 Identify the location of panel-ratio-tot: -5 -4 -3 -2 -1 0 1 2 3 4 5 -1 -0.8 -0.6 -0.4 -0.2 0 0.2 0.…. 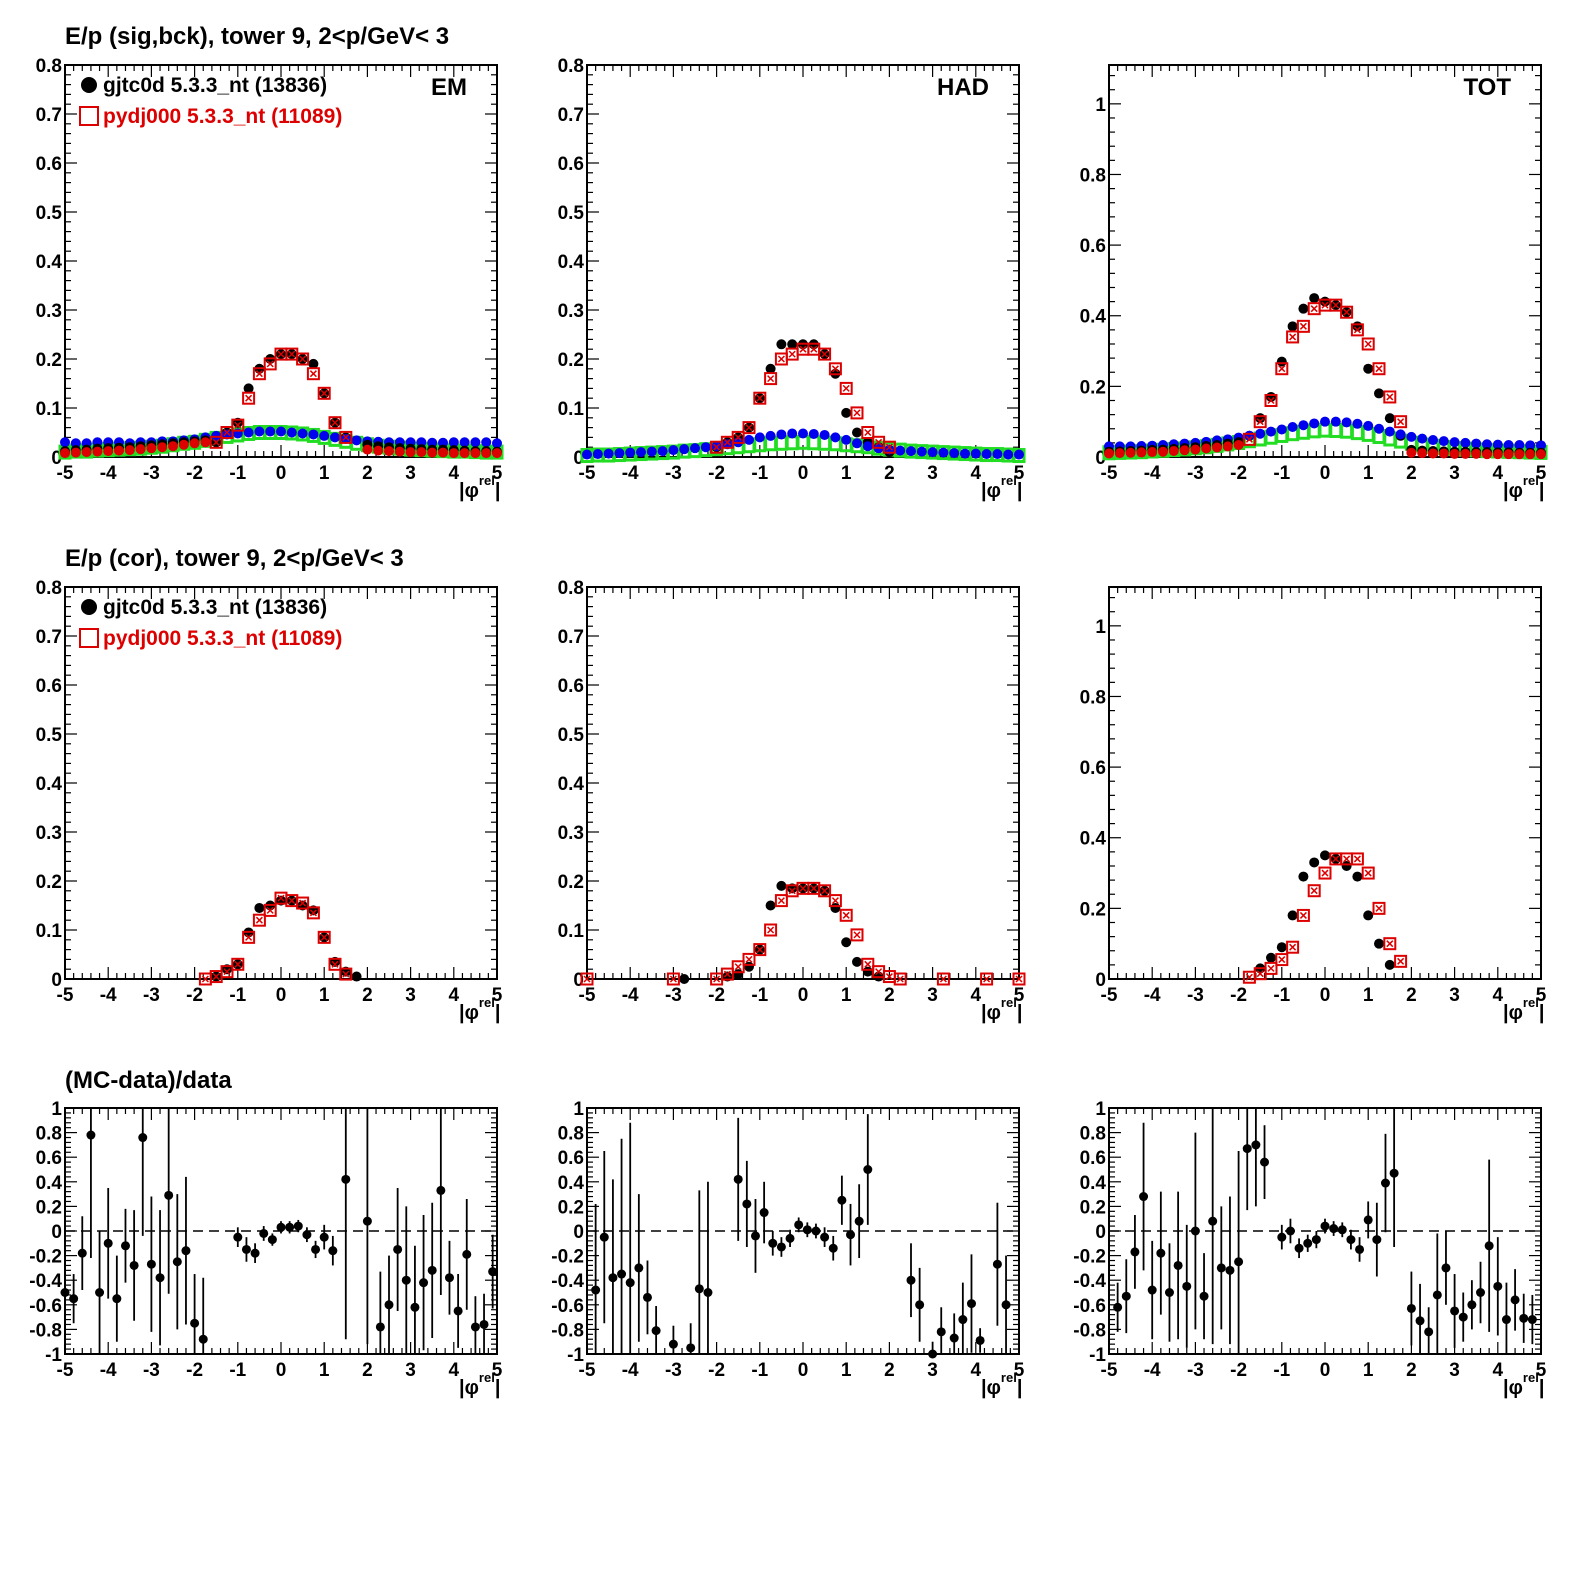
(1309, 1249).